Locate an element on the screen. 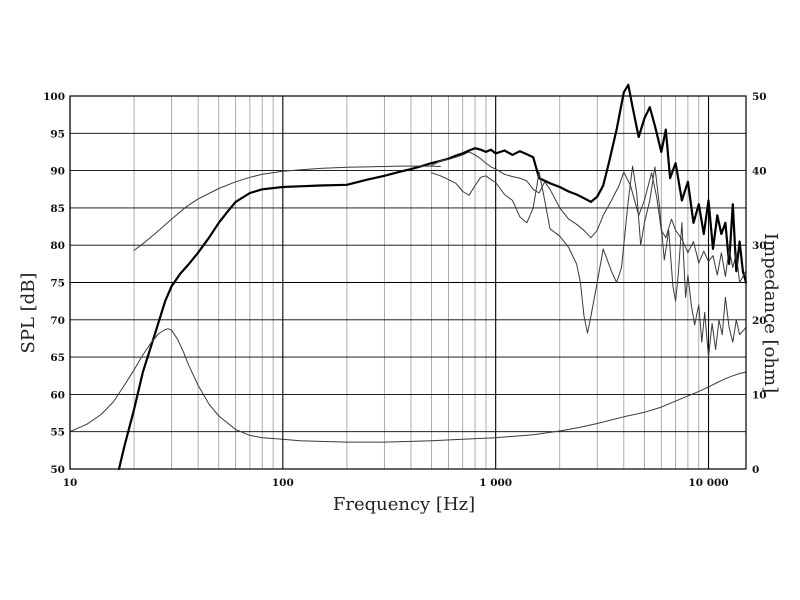 Image resolution: width=800 pixels, height=600 pixels. y-tick-label: 90 is located at coordinates (57, 172).